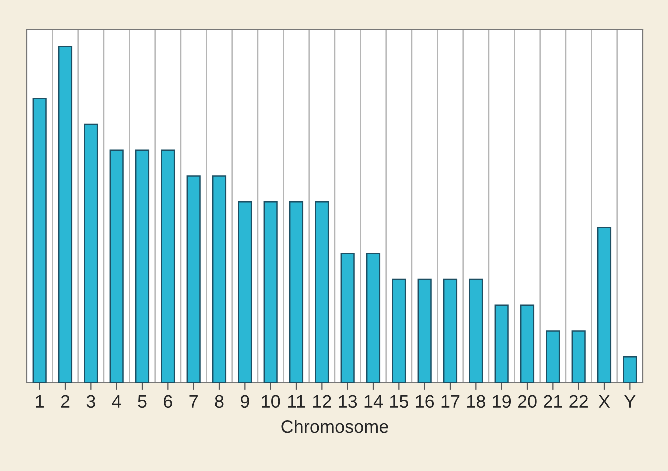 This screenshot has height=471, width=668. What do you see at coordinates (219, 401) in the screenshot?
I see `x-tick-label: 8` at bounding box center [219, 401].